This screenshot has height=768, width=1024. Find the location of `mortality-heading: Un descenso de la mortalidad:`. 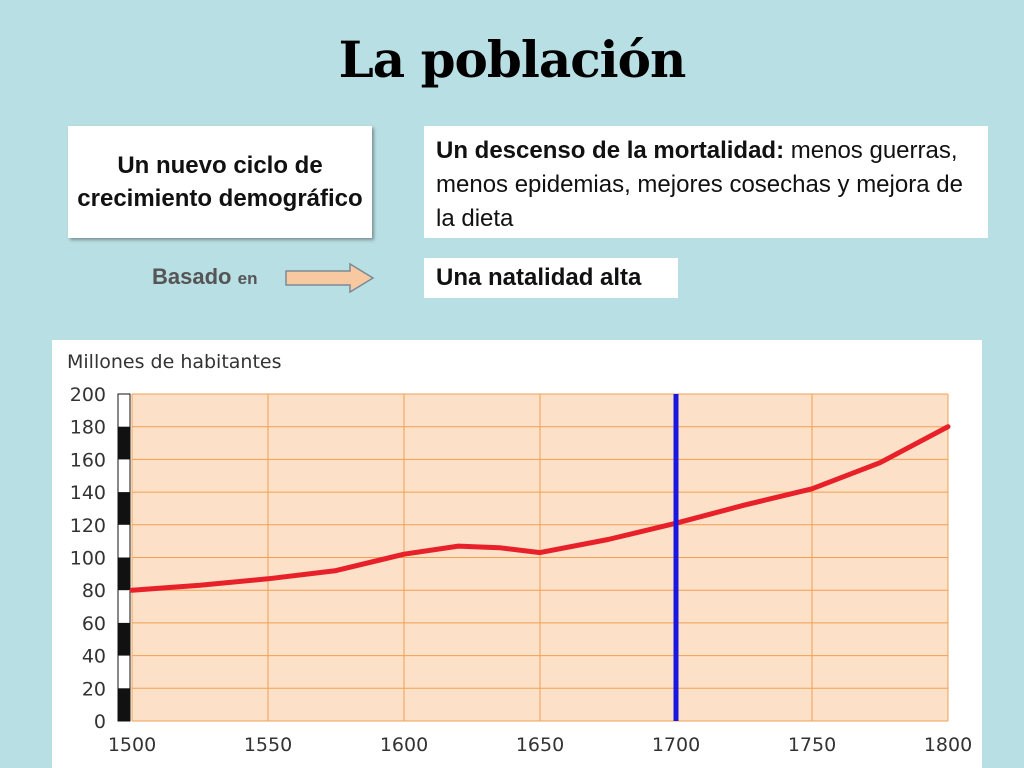

mortality-heading: Un descenso de la mortalidad: is located at coordinates (610, 150).